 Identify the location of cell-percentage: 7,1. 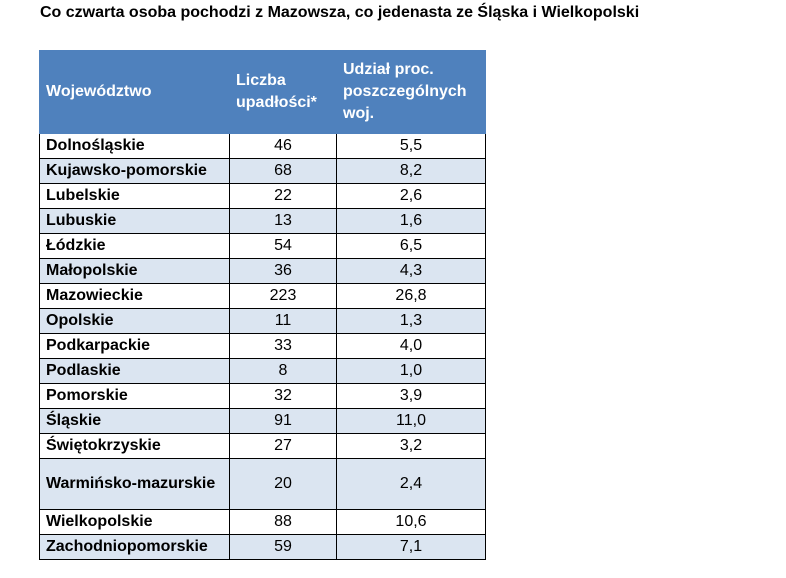
(411, 547).